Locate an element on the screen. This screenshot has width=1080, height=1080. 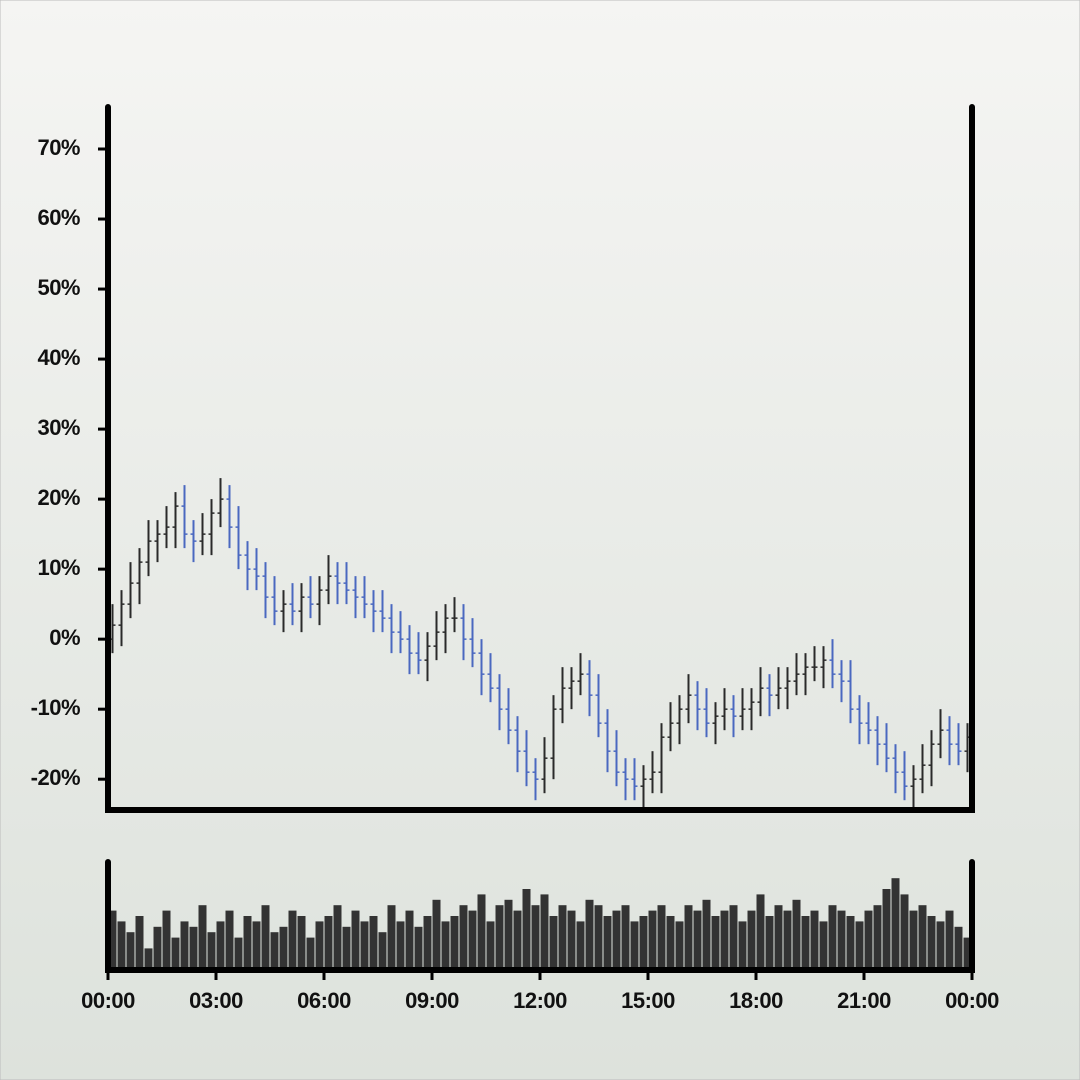
y-tick-label: -20% is located at coordinates (55, 777).